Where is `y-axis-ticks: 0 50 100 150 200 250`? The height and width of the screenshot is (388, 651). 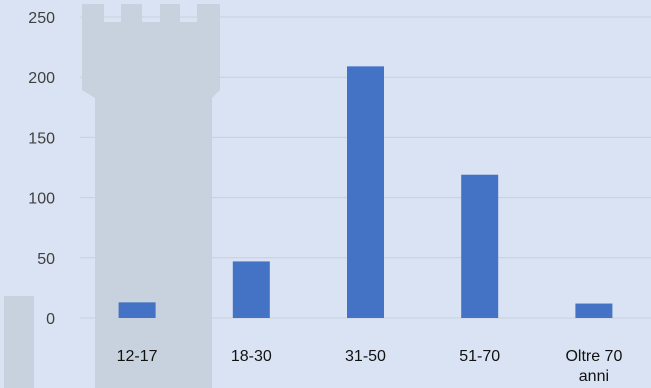 y-axis-ticks: 0 50 100 150 200 250 is located at coordinates (41, 169).